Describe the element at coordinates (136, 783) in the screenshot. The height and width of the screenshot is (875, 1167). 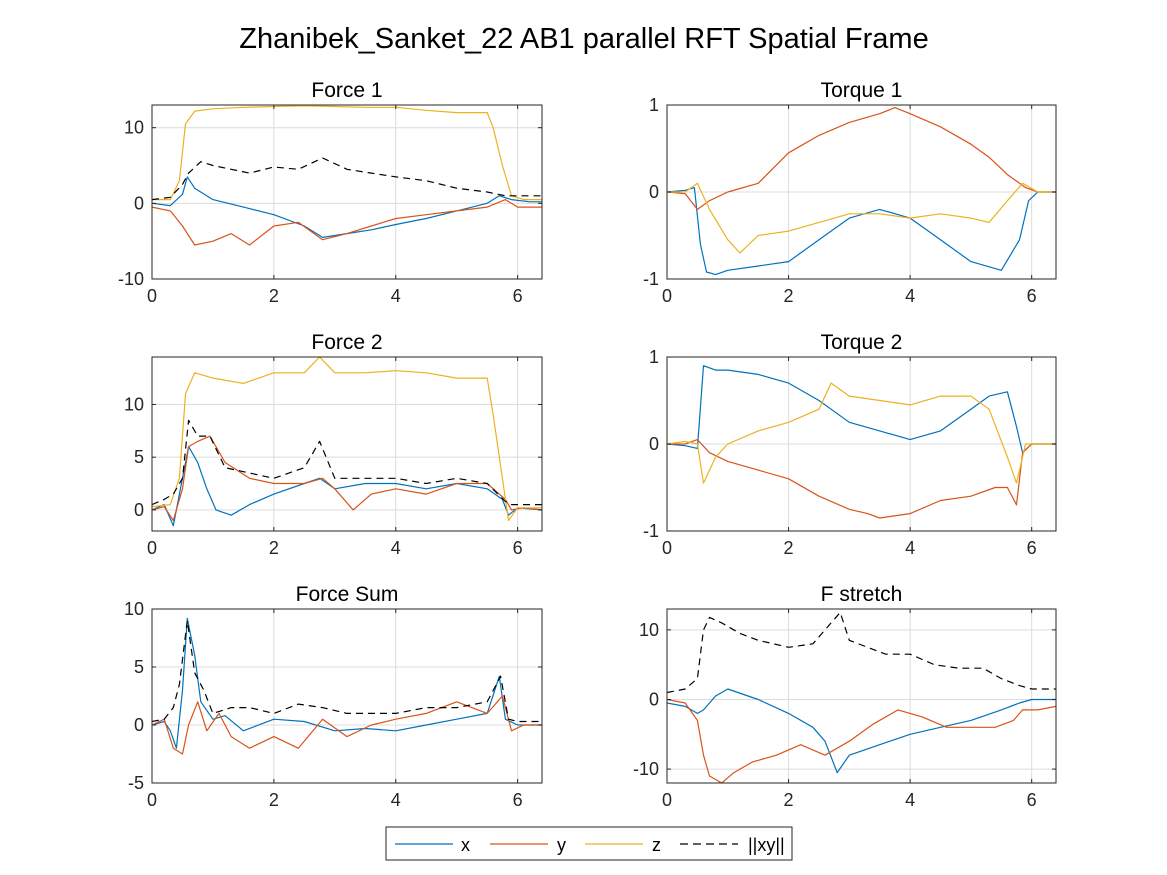
I see `y-tick-label: -5` at that location.